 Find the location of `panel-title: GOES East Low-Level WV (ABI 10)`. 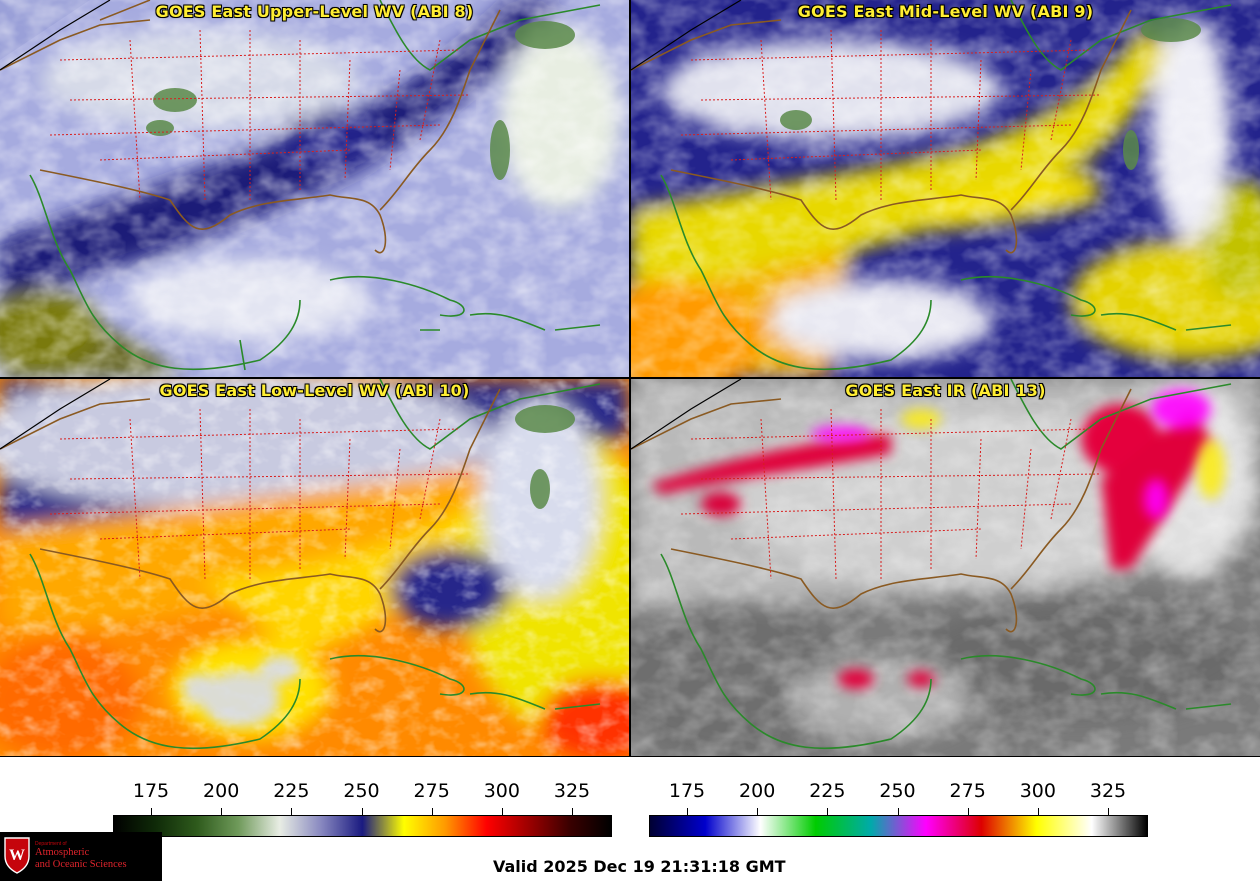

panel-title: GOES East Low-Level WV (ABI 10) is located at coordinates (314, 390).